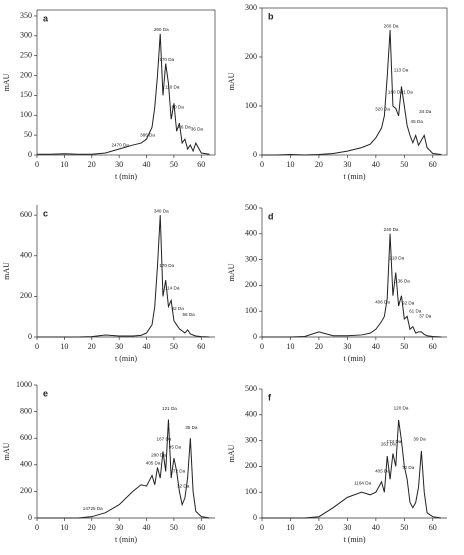  Describe the element at coordinates (45, 393) in the screenshot. I see `panel-letter: e` at that location.